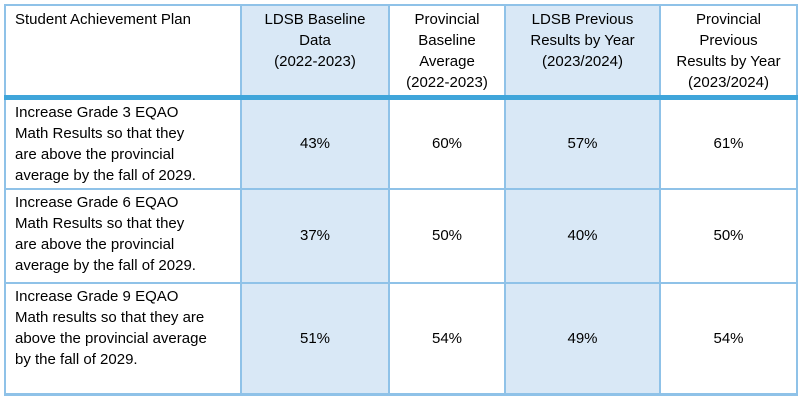 The image size is (802, 404). Describe the element at coordinates (447, 235) in the screenshot. I see `value-cell-grade6-provincial-baseline: 50%` at that location.